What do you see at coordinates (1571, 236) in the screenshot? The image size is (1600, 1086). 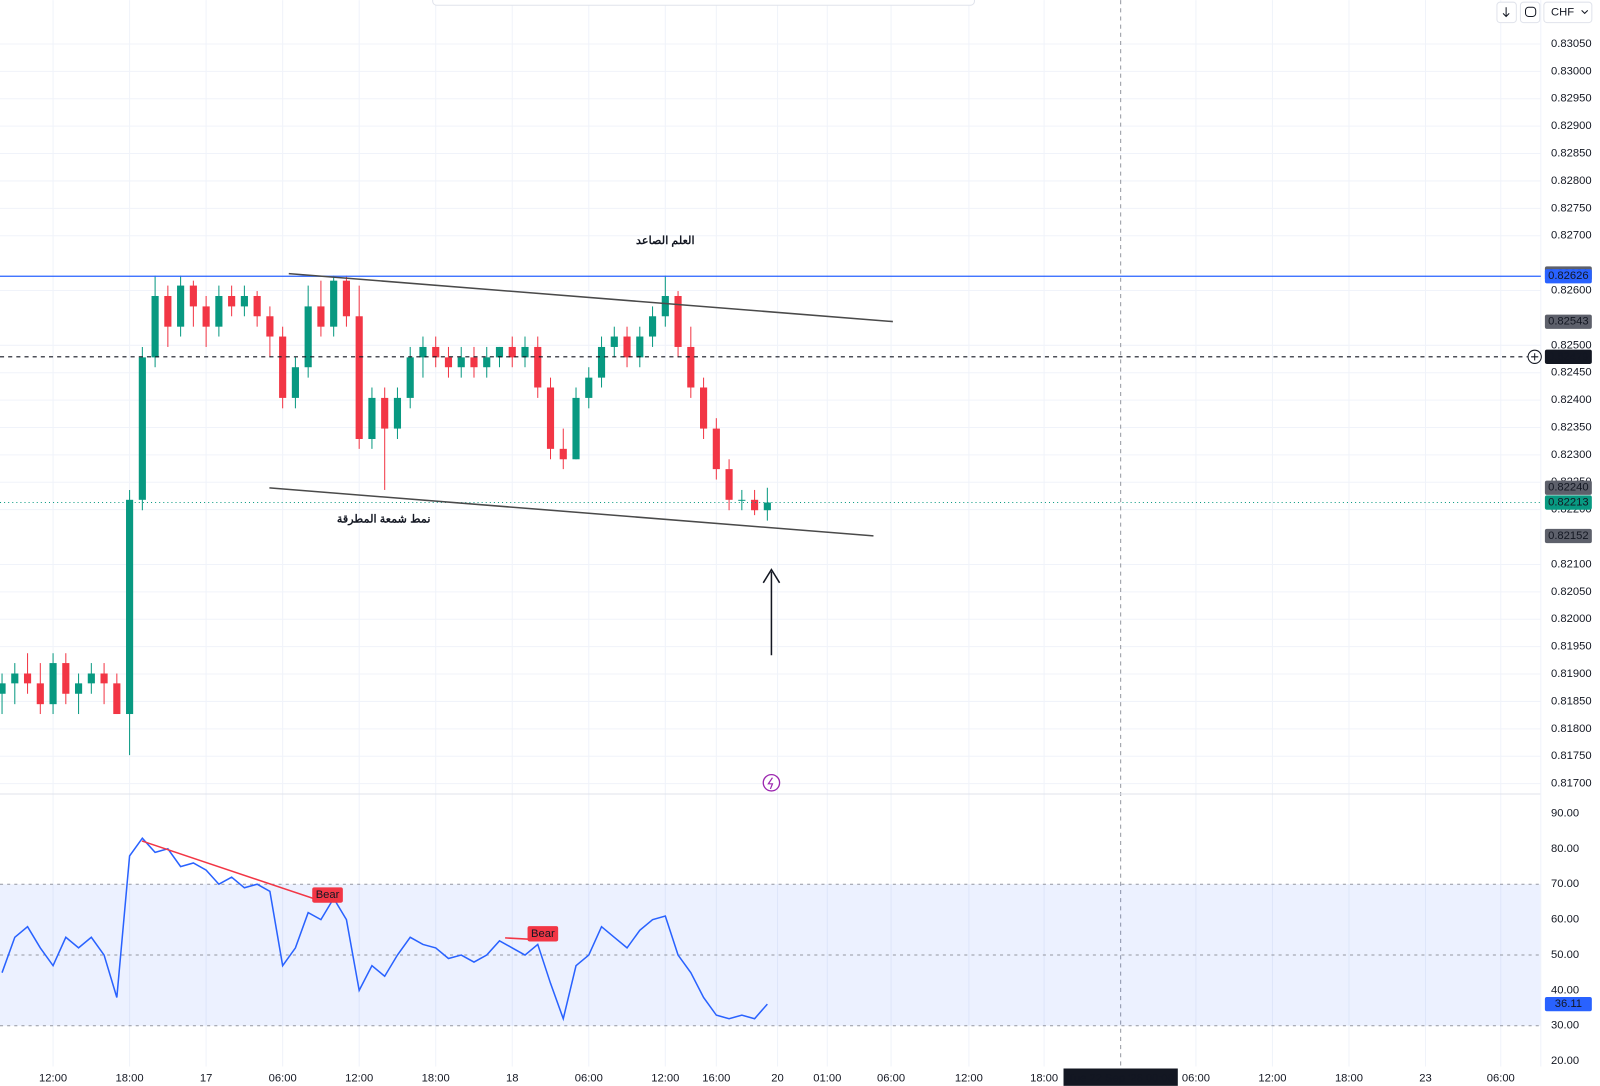 I see `y-tick-label: 0.82700` at bounding box center [1571, 236].